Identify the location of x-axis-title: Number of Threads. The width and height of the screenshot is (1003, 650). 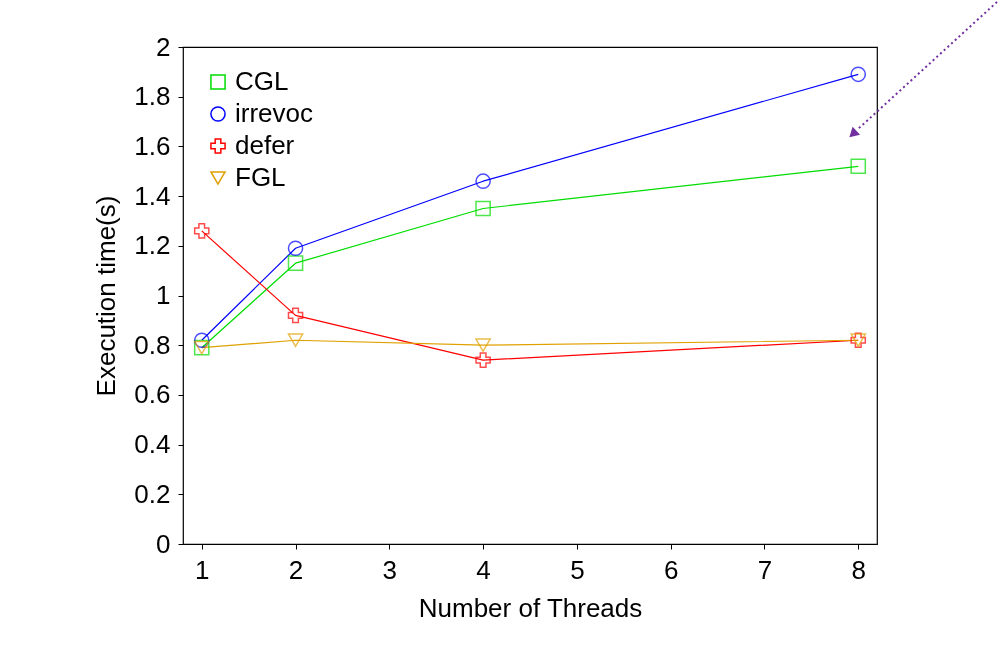
(530, 607).